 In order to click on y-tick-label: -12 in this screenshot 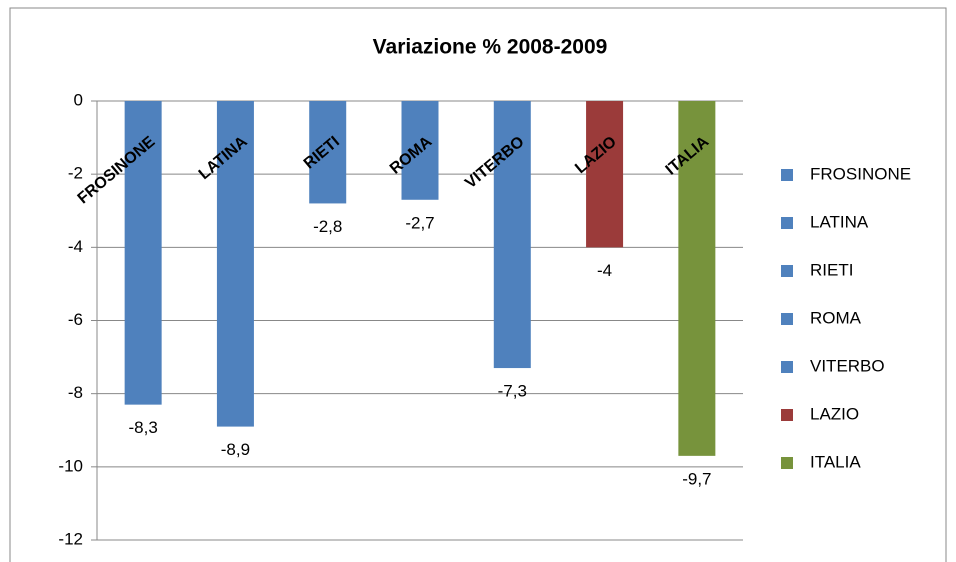, I will do `click(70, 538)`.